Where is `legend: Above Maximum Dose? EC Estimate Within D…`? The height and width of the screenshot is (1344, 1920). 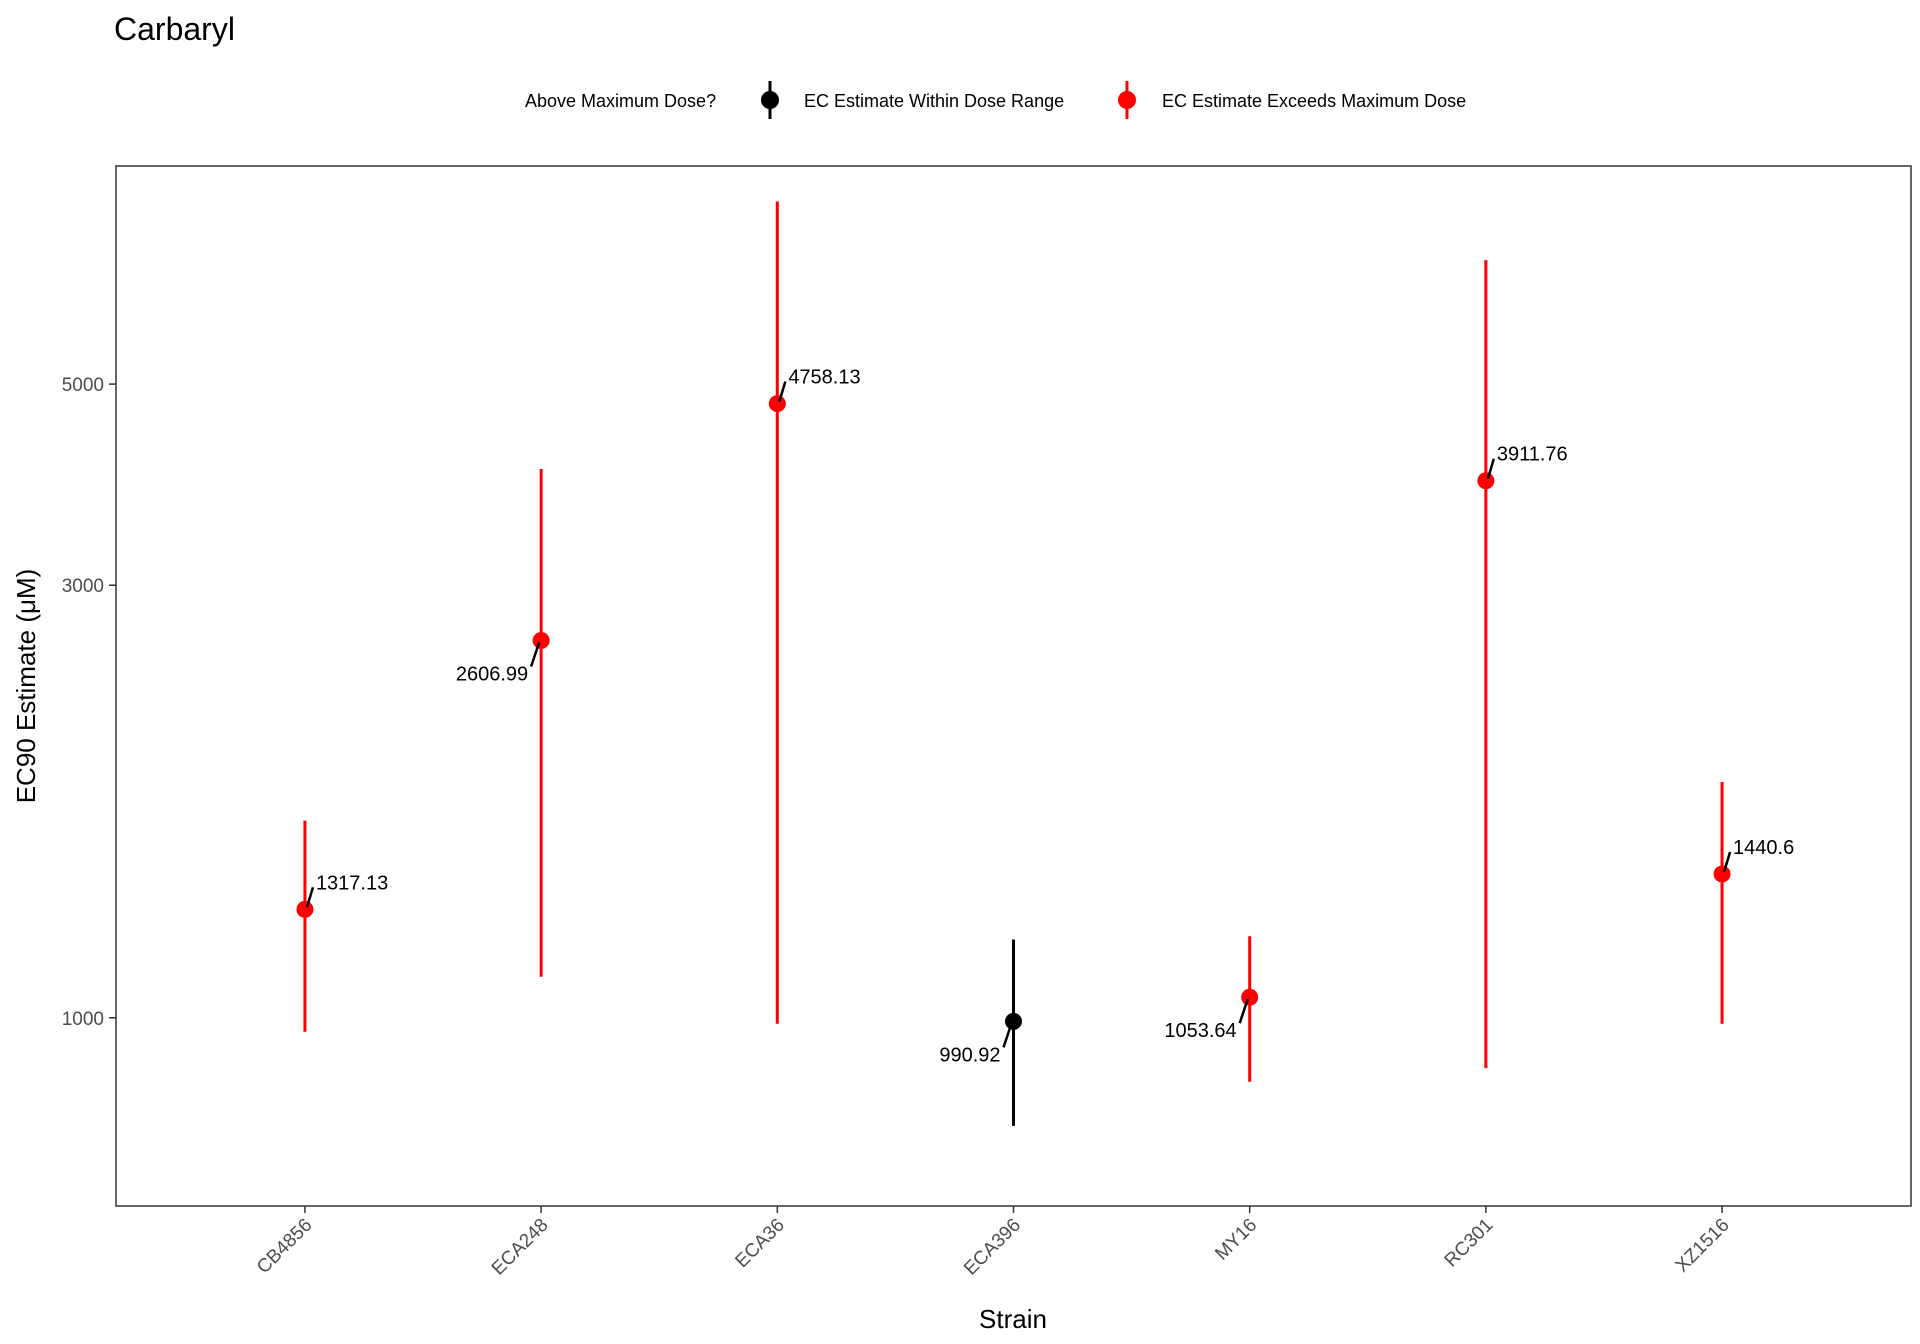 legend: Above Maximum Dose? EC Estimate Within D… is located at coordinates (995, 100).